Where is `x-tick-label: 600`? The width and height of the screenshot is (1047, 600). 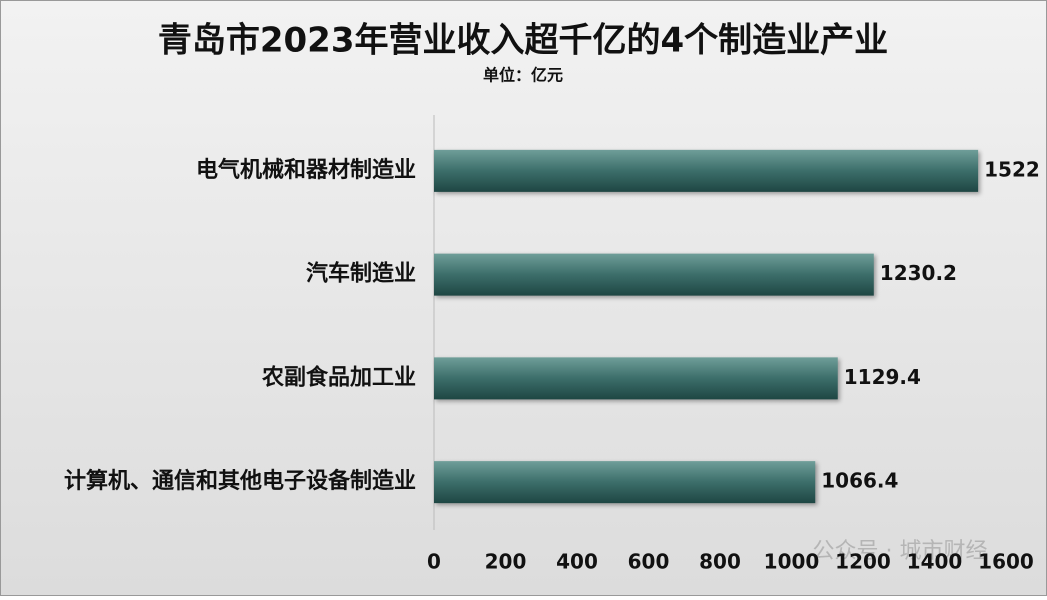 x-tick-label: 600 is located at coordinates (649, 562).